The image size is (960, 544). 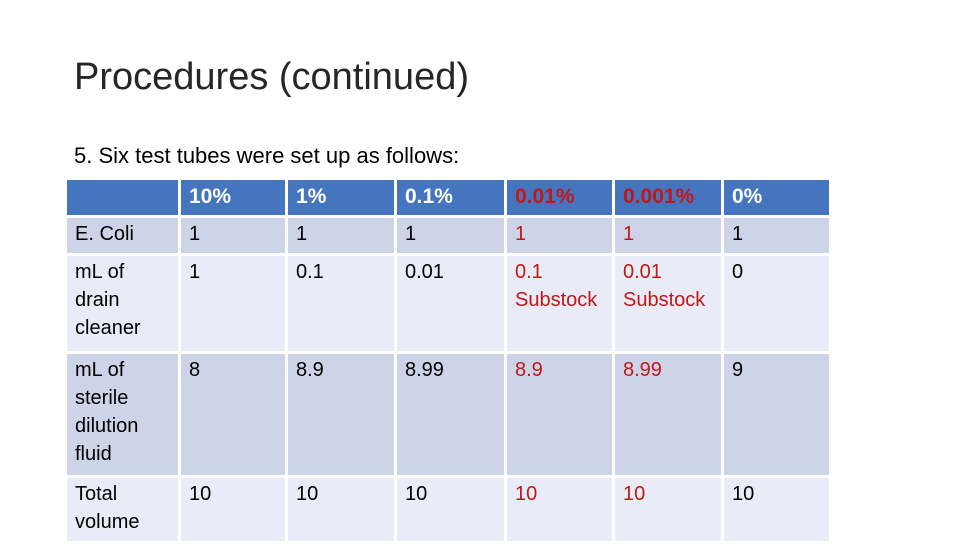 I want to click on table-row: E. Coli 1 1 1 1 1 1, so click(x=448, y=235).